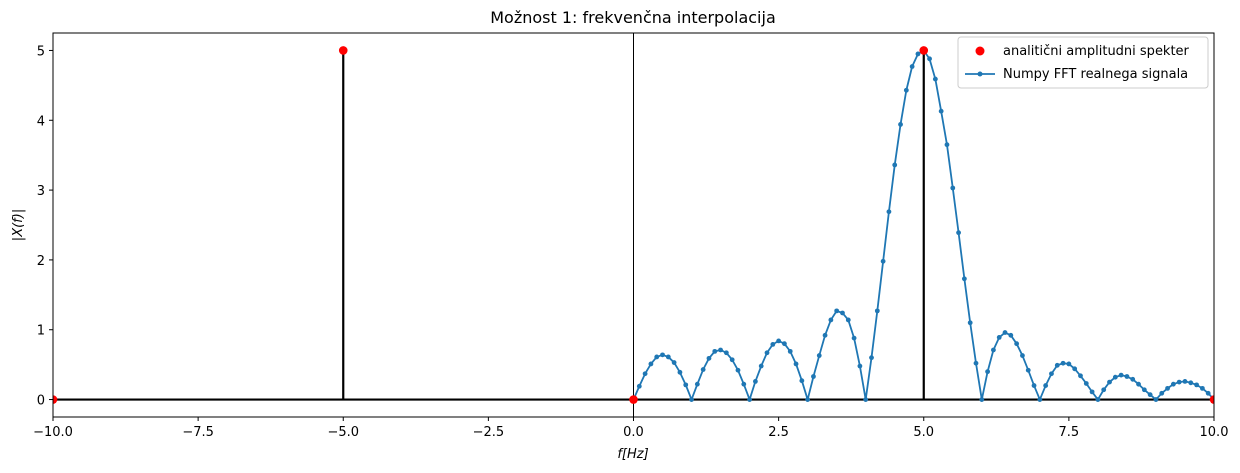  I want to click on chart-title: Možnost 1: frekvenčna interpolacija, so click(633, 17).